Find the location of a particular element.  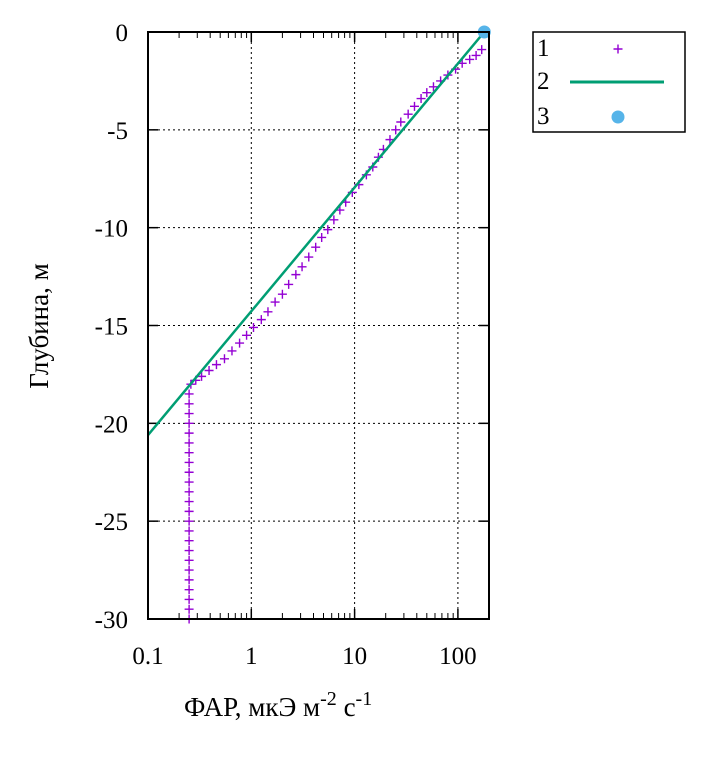

x-tick-label: 100 is located at coordinates (458, 656).